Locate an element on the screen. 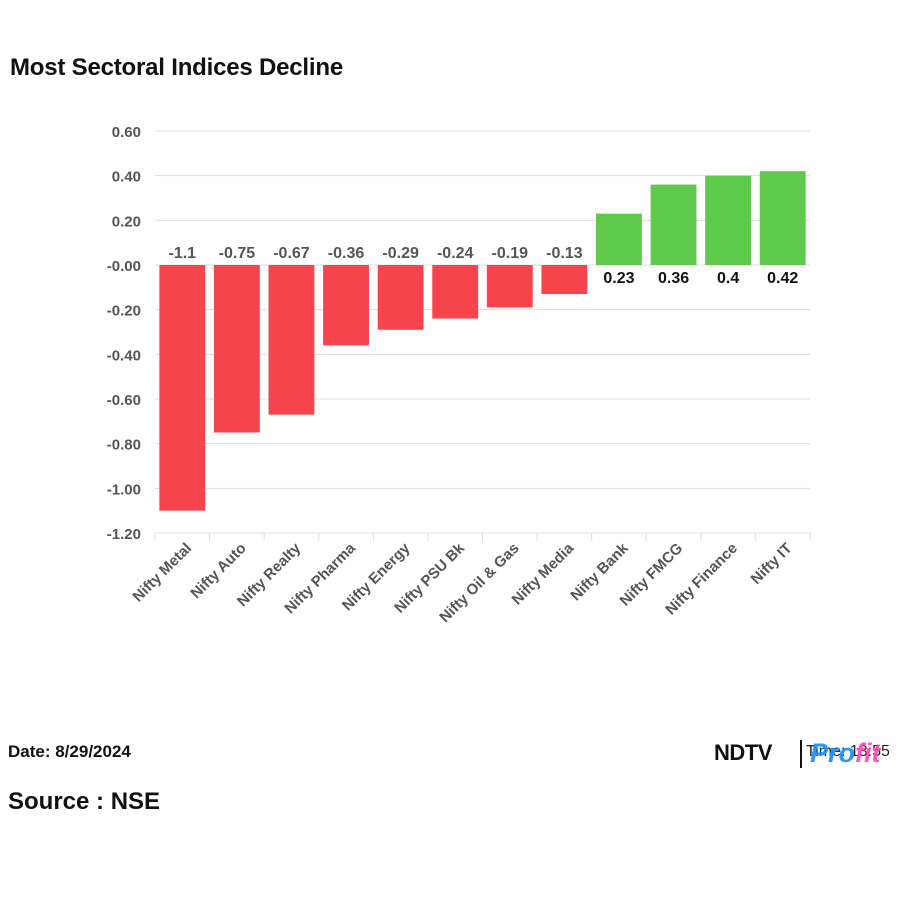  y-tick-label: 0.40 is located at coordinates (126, 177).